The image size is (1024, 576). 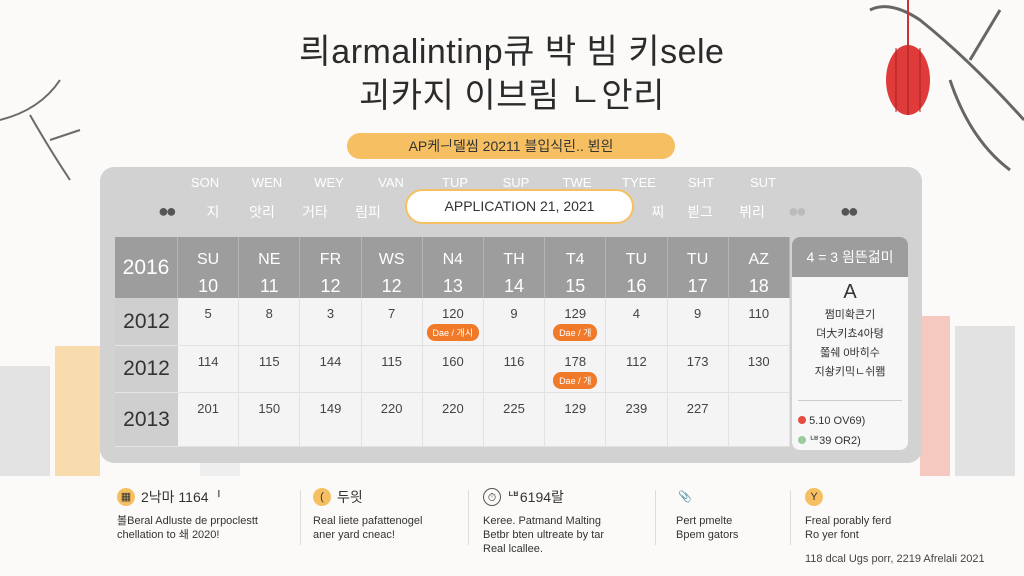 I want to click on column-day: WS, so click(x=391, y=259).